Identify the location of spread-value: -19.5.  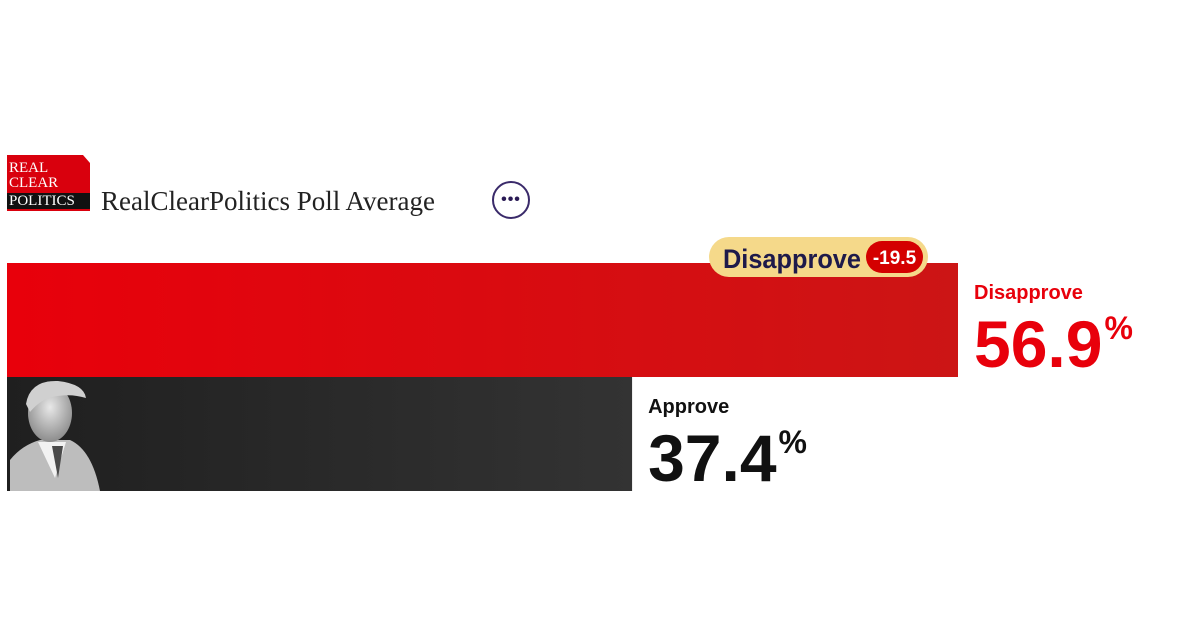
(895, 258).